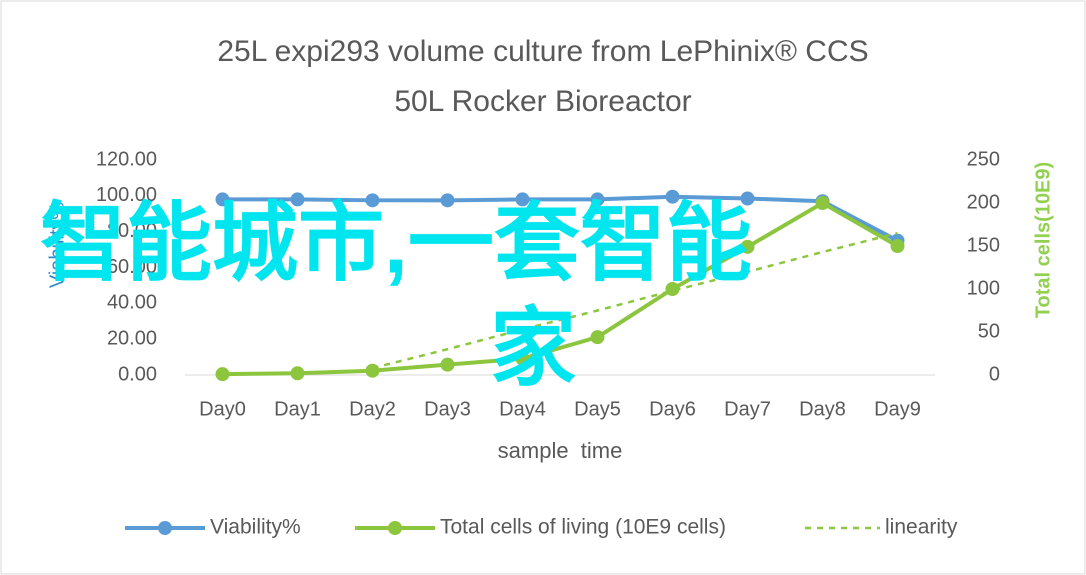 Image resolution: width=1086 pixels, height=575 pixels. I want to click on chart-title: 50L Rocker Bioreactor, so click(542, 101).